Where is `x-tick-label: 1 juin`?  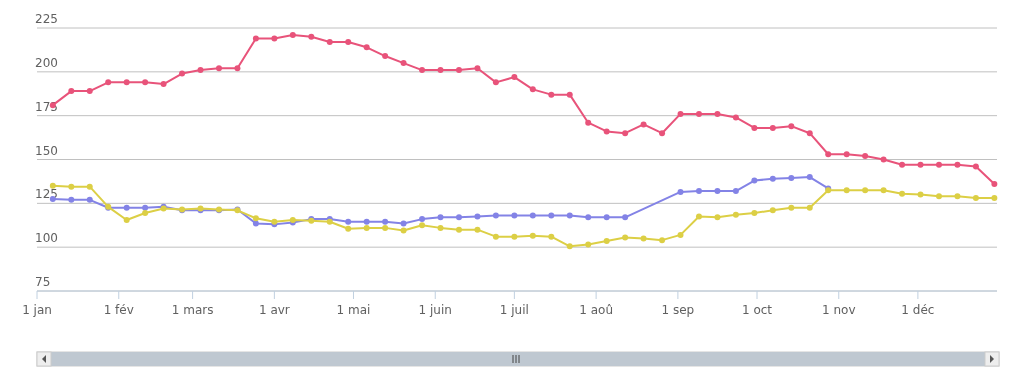
x-tick-label: 1 juin is located at coordinates (435, 310).